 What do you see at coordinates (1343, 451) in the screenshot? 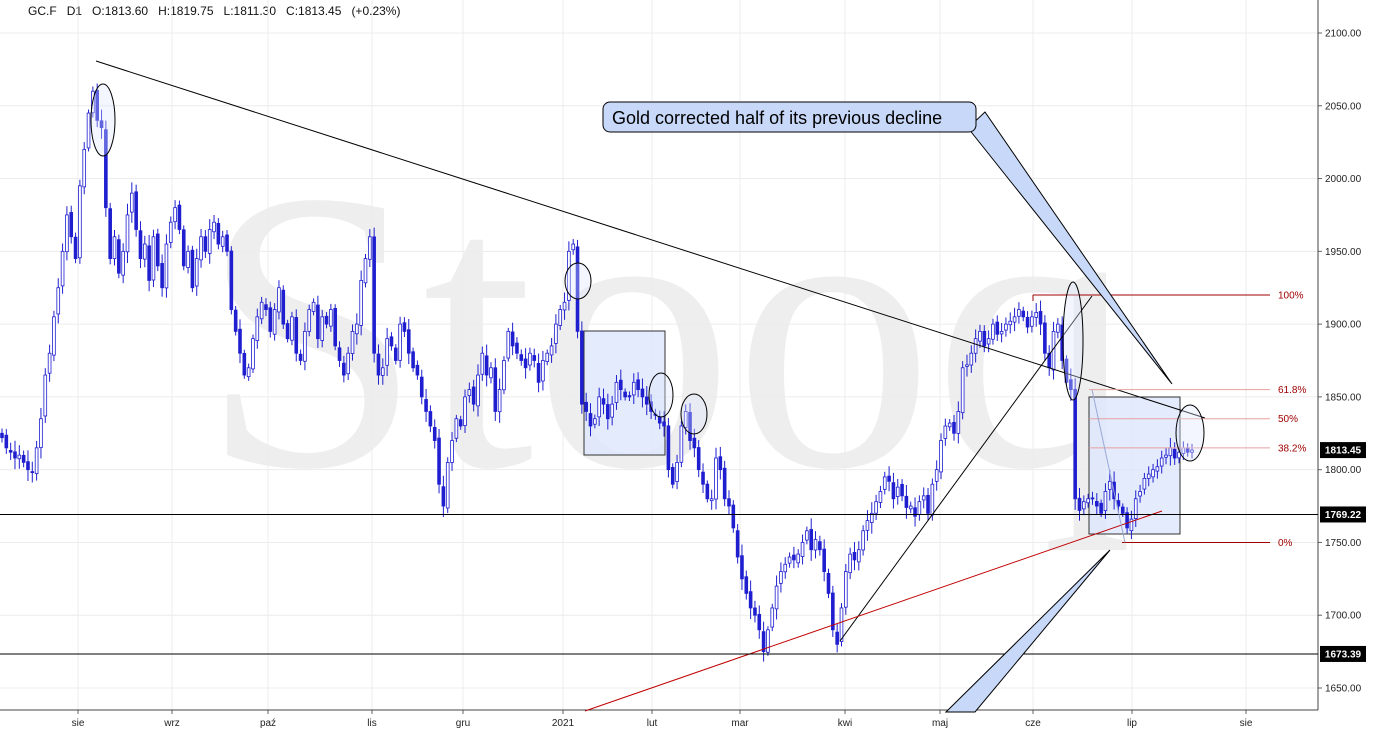
I see `price-tag-label: 1813.45` at bounding box center [1343, 451].